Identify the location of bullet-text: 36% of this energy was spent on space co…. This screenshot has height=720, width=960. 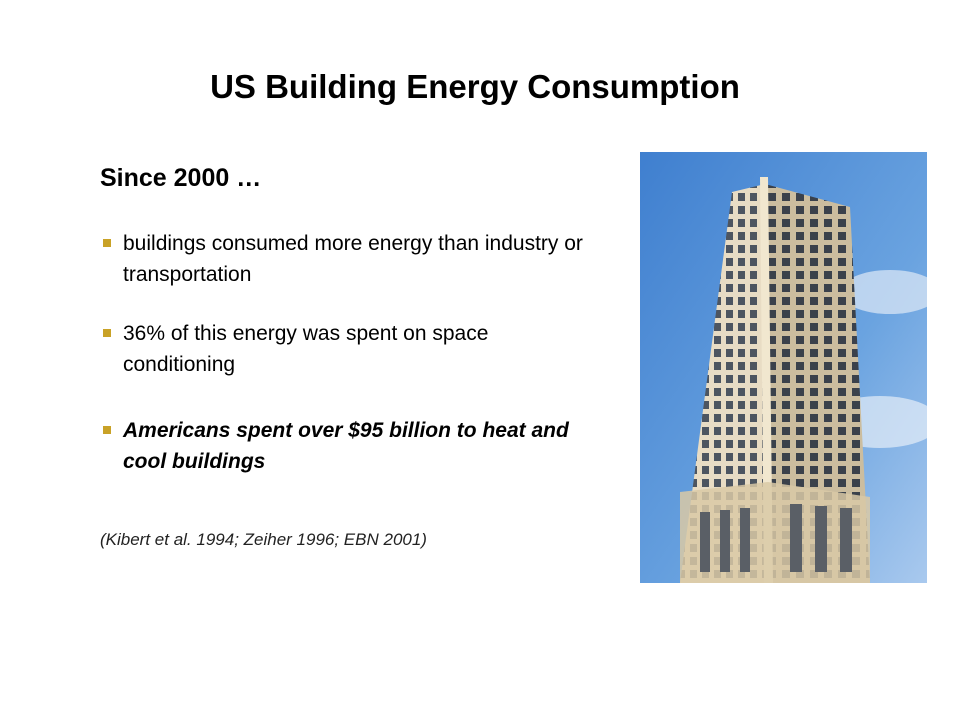
(306, 349).